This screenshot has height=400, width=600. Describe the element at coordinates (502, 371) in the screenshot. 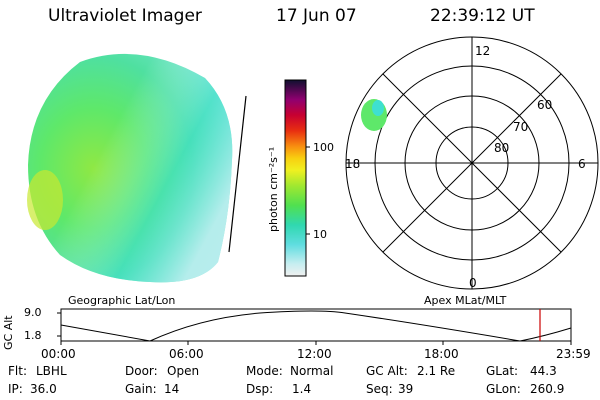

I see `glat-label: GLat:` at that location.